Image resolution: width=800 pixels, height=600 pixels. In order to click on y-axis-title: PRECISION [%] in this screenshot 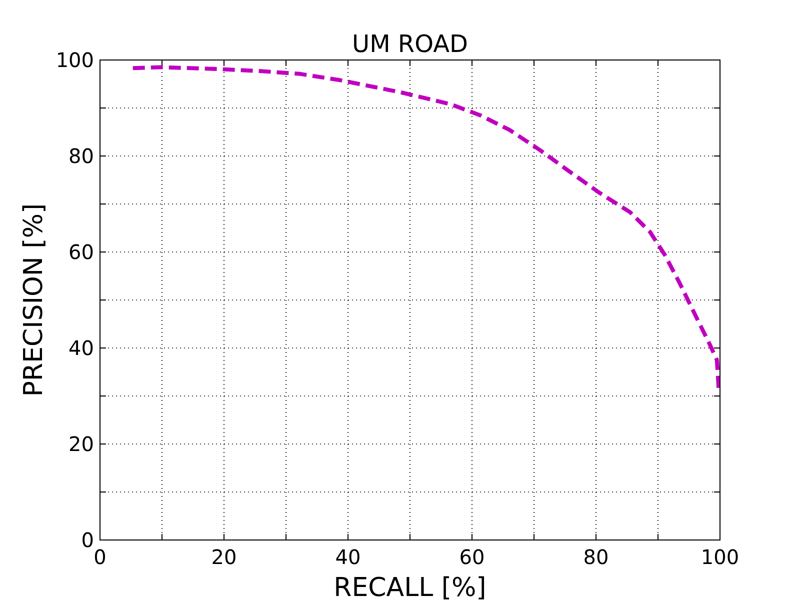, I will do `click(34, 300)`.